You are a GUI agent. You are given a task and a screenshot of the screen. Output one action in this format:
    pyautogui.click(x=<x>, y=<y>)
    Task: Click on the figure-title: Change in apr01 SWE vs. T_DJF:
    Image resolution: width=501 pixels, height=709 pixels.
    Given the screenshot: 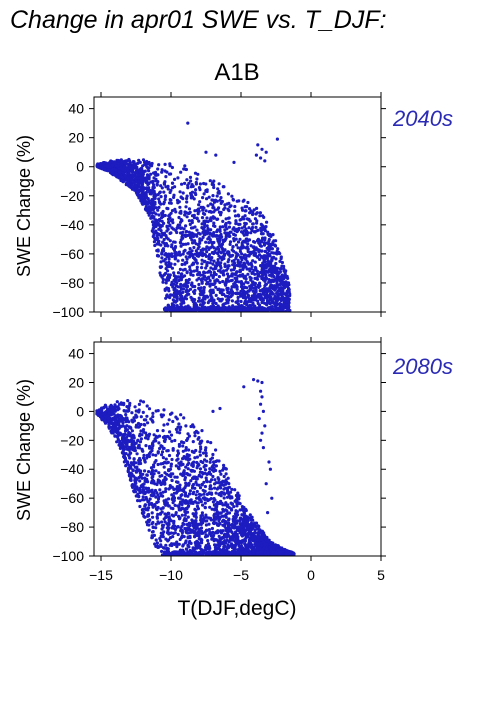 What is the action you would take?
    pyautogui.click(x=198, y=20)
    